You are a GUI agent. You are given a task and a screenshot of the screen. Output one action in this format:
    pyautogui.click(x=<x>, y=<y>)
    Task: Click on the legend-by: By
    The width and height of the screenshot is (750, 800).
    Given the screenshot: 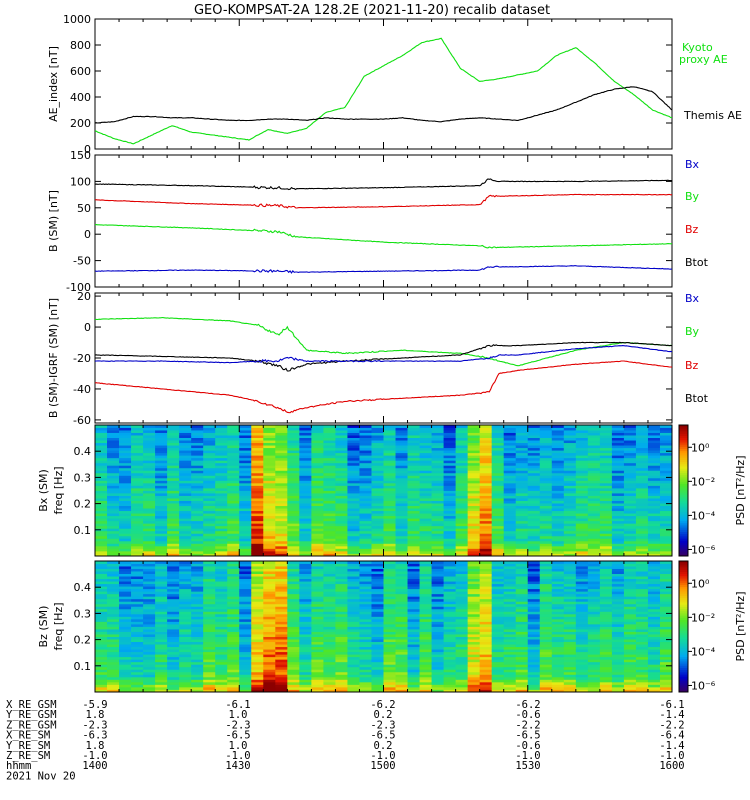 What is the action you would take?
    pyautogui.click(x=692, y=331)
    